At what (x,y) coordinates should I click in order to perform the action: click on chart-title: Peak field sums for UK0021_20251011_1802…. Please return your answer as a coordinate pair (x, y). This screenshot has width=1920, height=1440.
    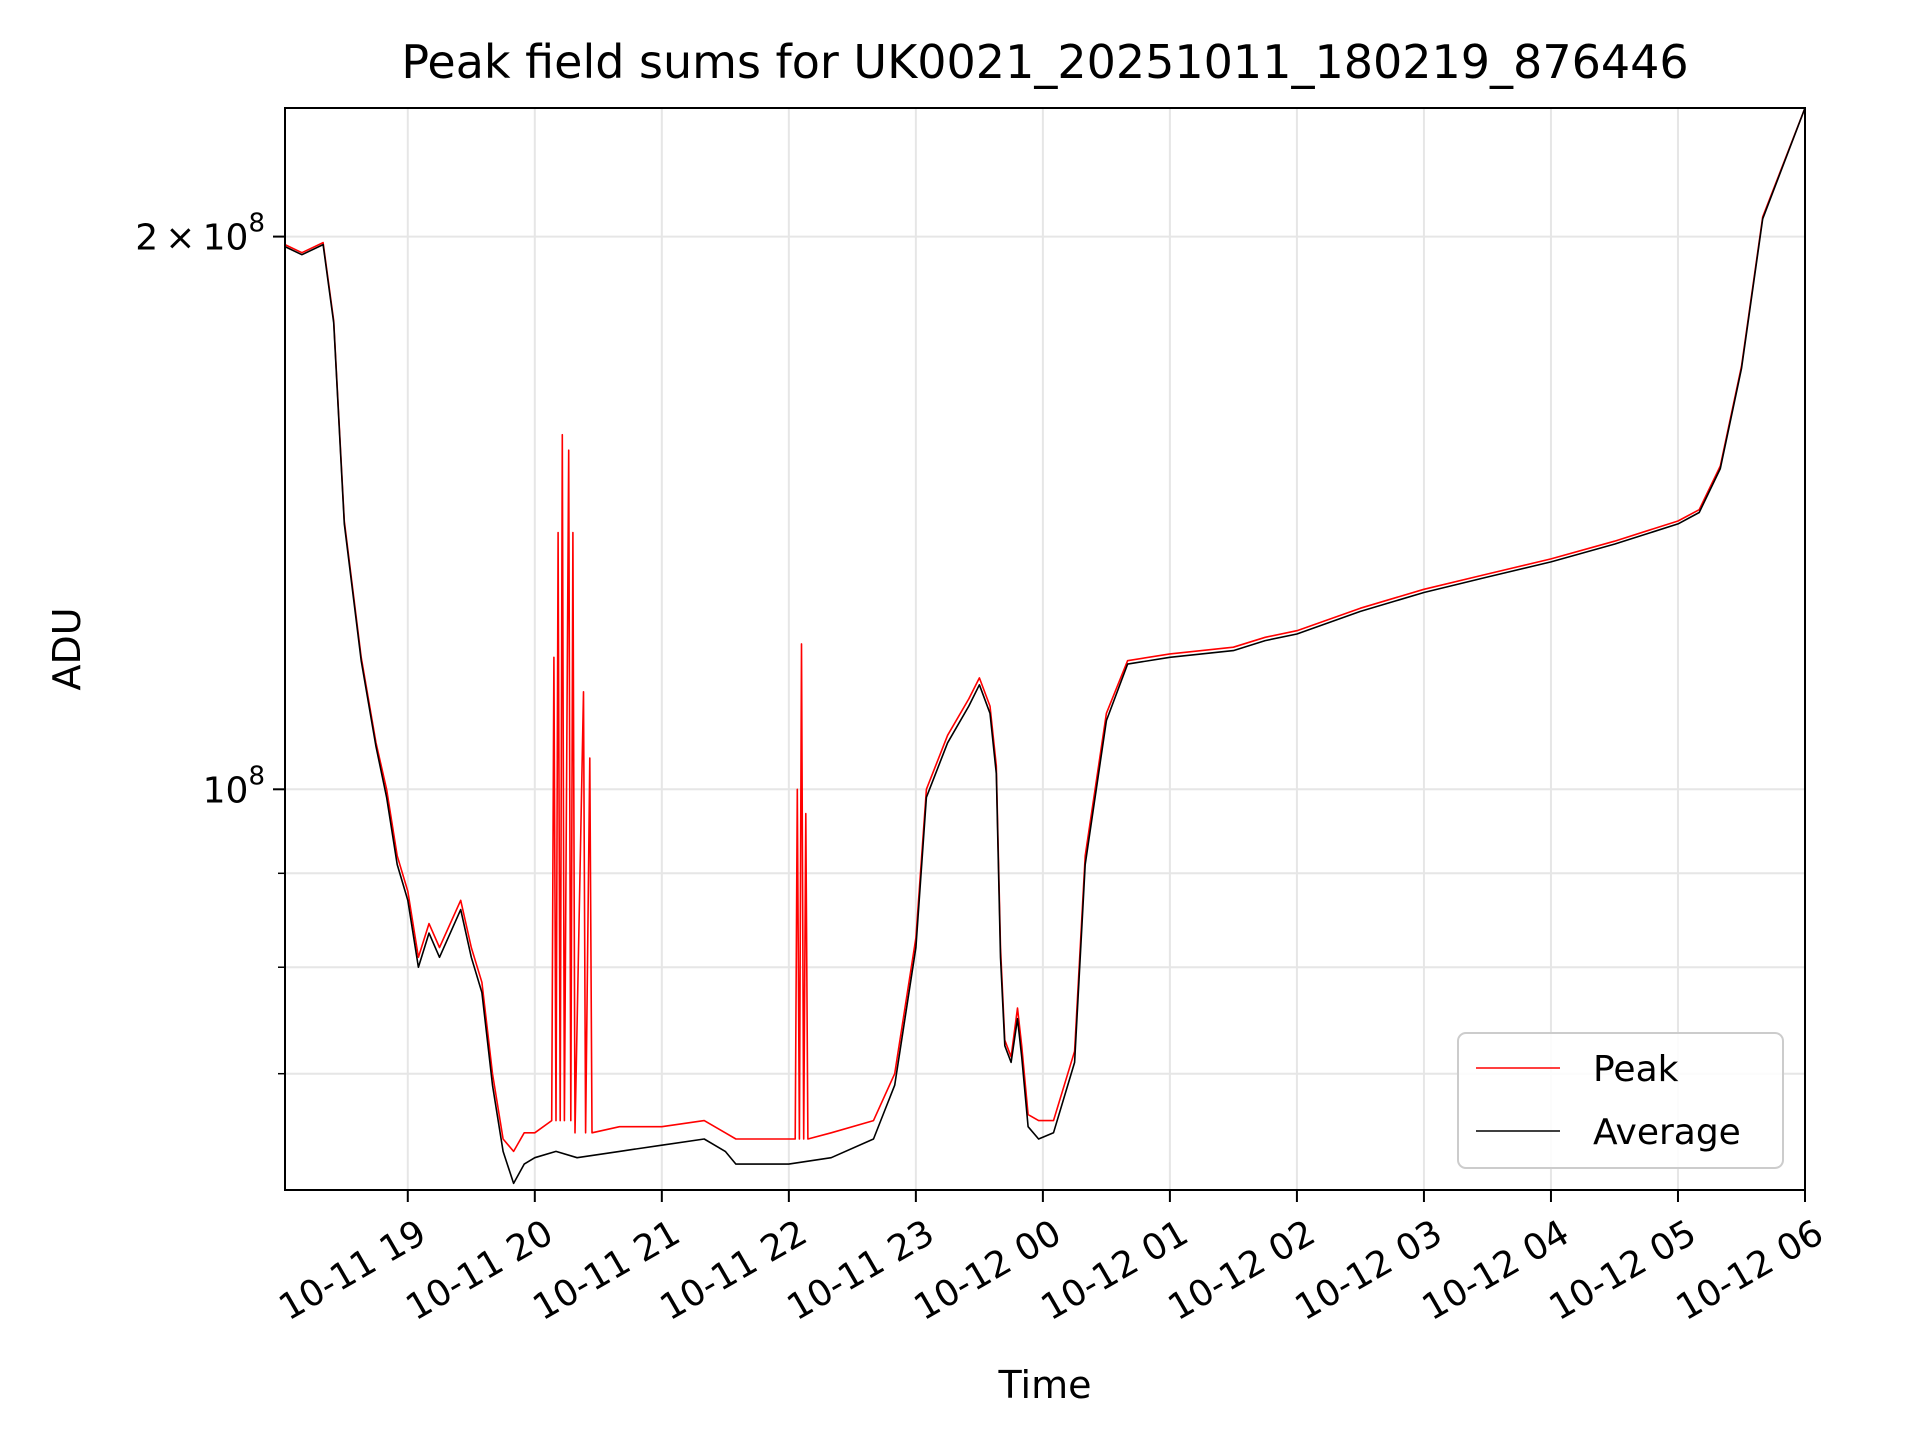
    Looking at the image, I should click on (1044, 62).